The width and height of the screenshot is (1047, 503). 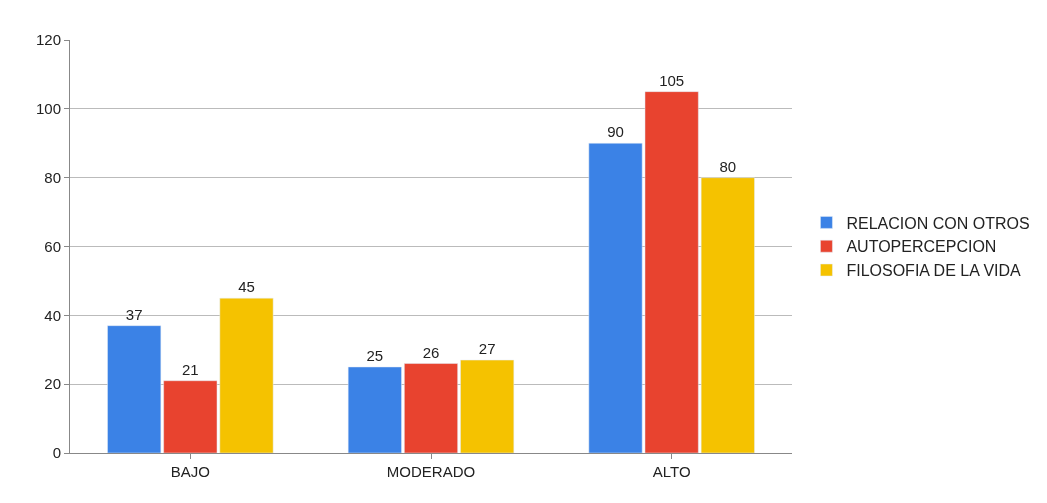 I want to click on legend-label: RELACION CON OTROS, so click(x=938, y=223).